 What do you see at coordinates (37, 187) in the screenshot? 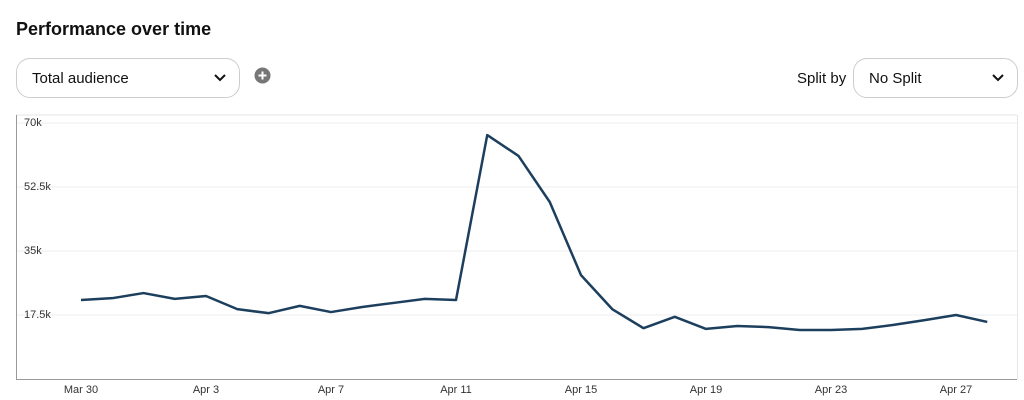
I see `y-tick-label: 52.5k` at bounding box center [37, 187].